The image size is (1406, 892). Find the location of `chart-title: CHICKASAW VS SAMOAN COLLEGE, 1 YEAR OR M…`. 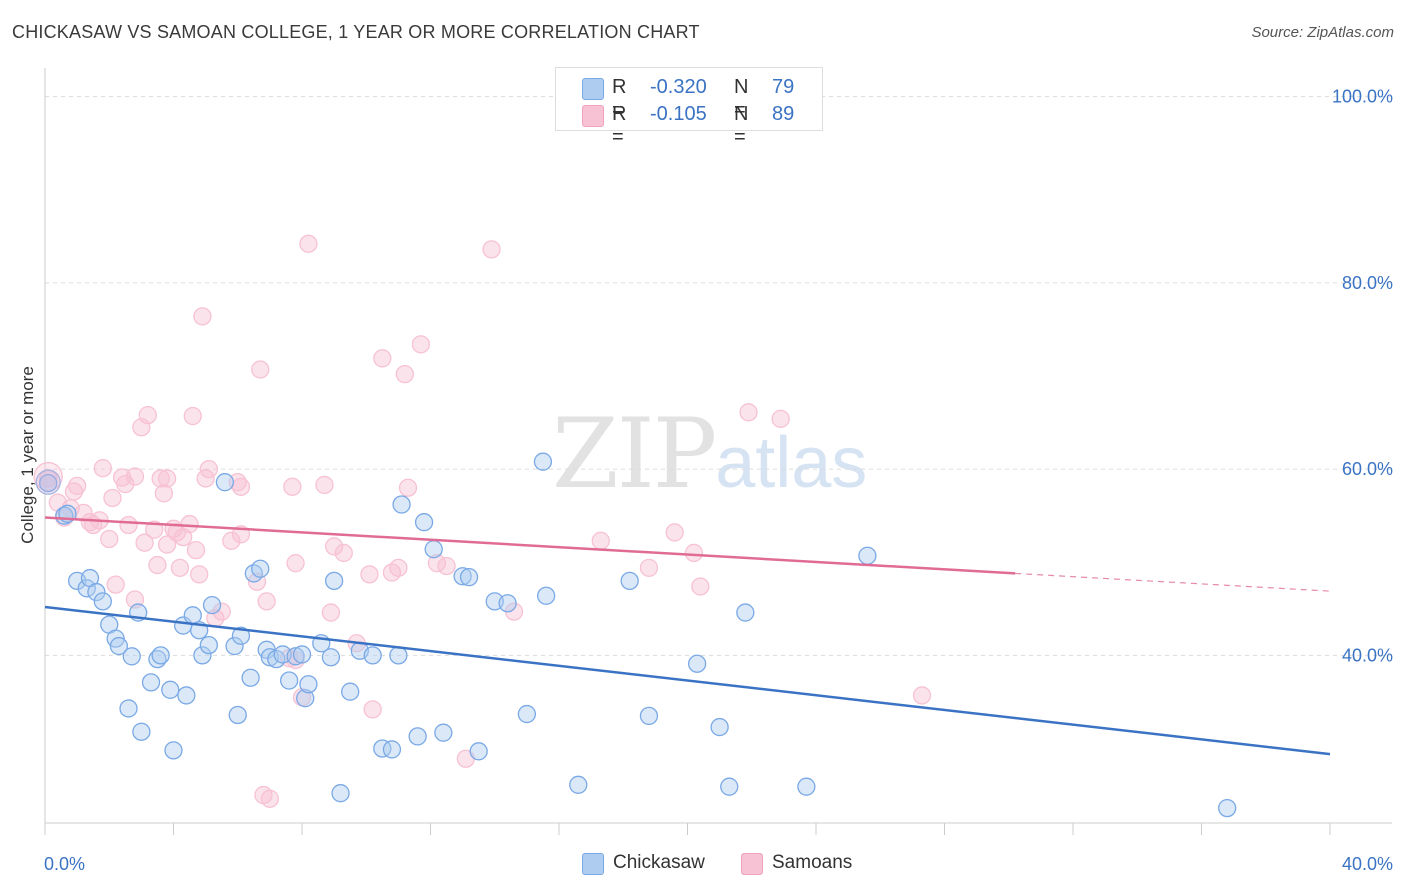

chart-title: CHICKASAW VS SAMOAN COLLEGE, 1 YEAR OR M… is located at coordinates (356, 32).